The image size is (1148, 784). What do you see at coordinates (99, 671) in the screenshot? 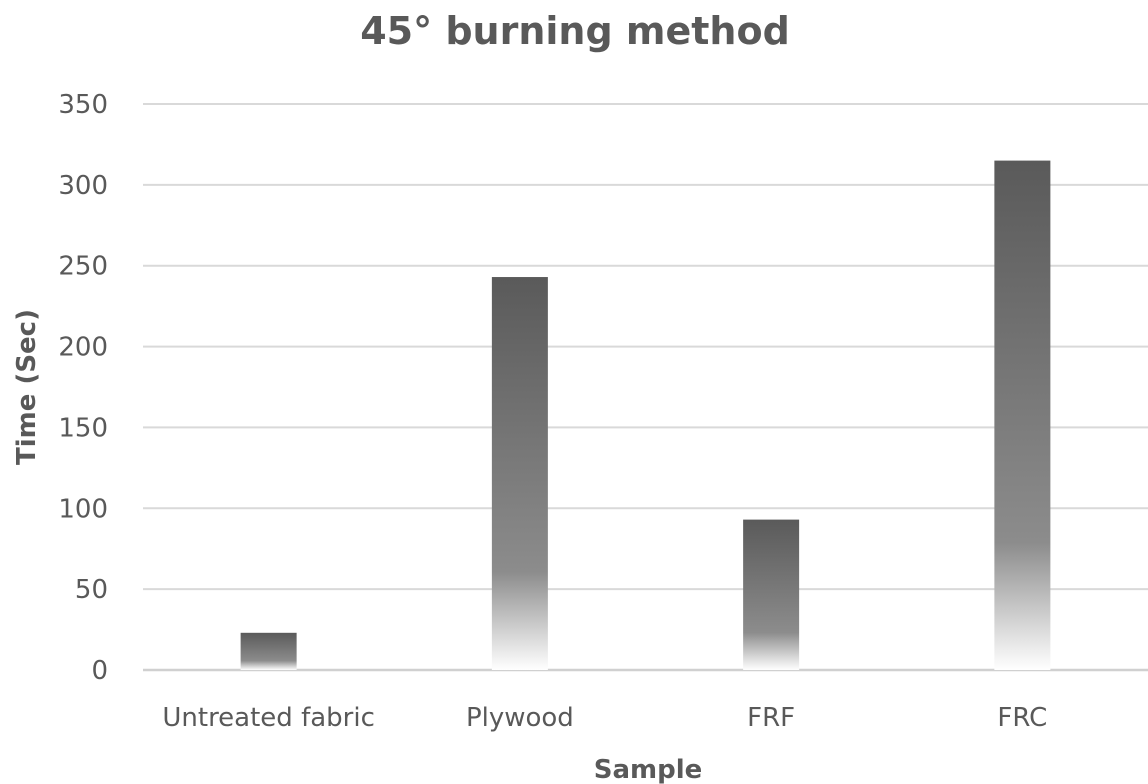
I see `y-tick-label: 0` at bounding box center [99, 671].